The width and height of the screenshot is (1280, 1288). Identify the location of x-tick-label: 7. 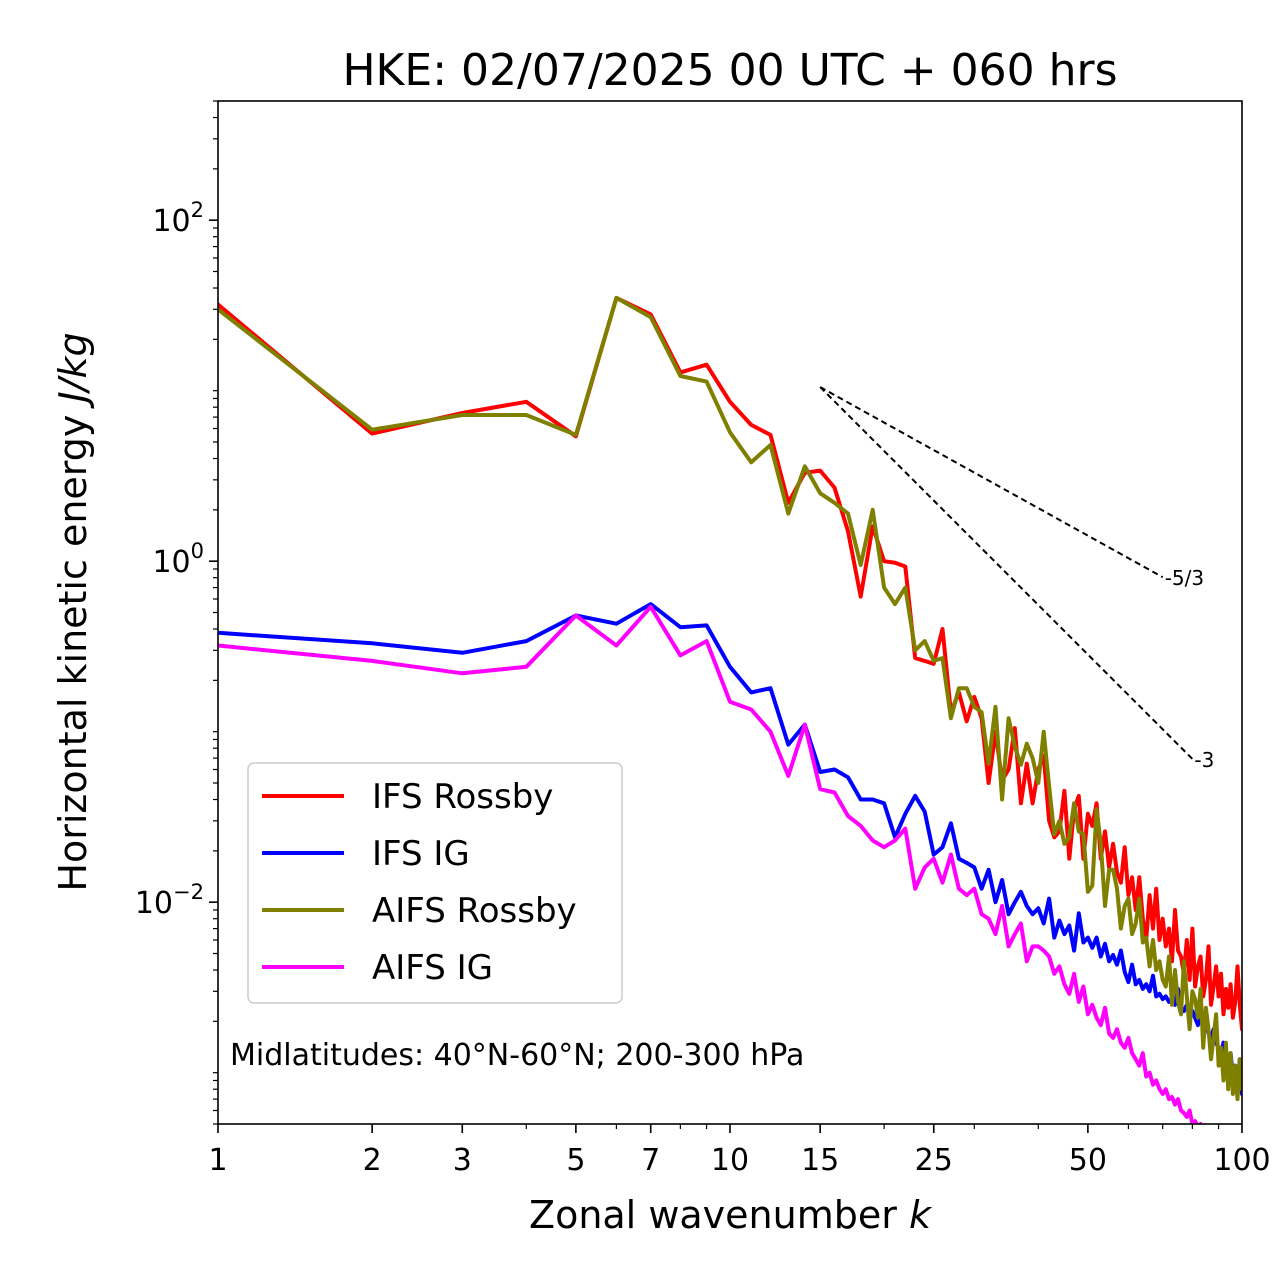
(650, 1160).